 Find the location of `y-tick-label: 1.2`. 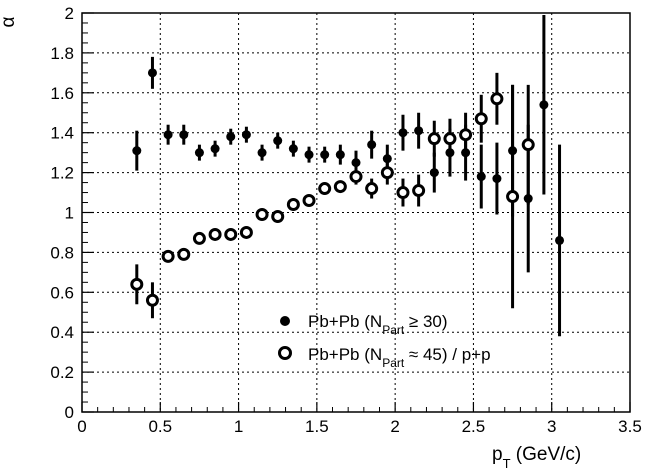

y-tick-label: 1.2 is located at coordinates (62, 173).